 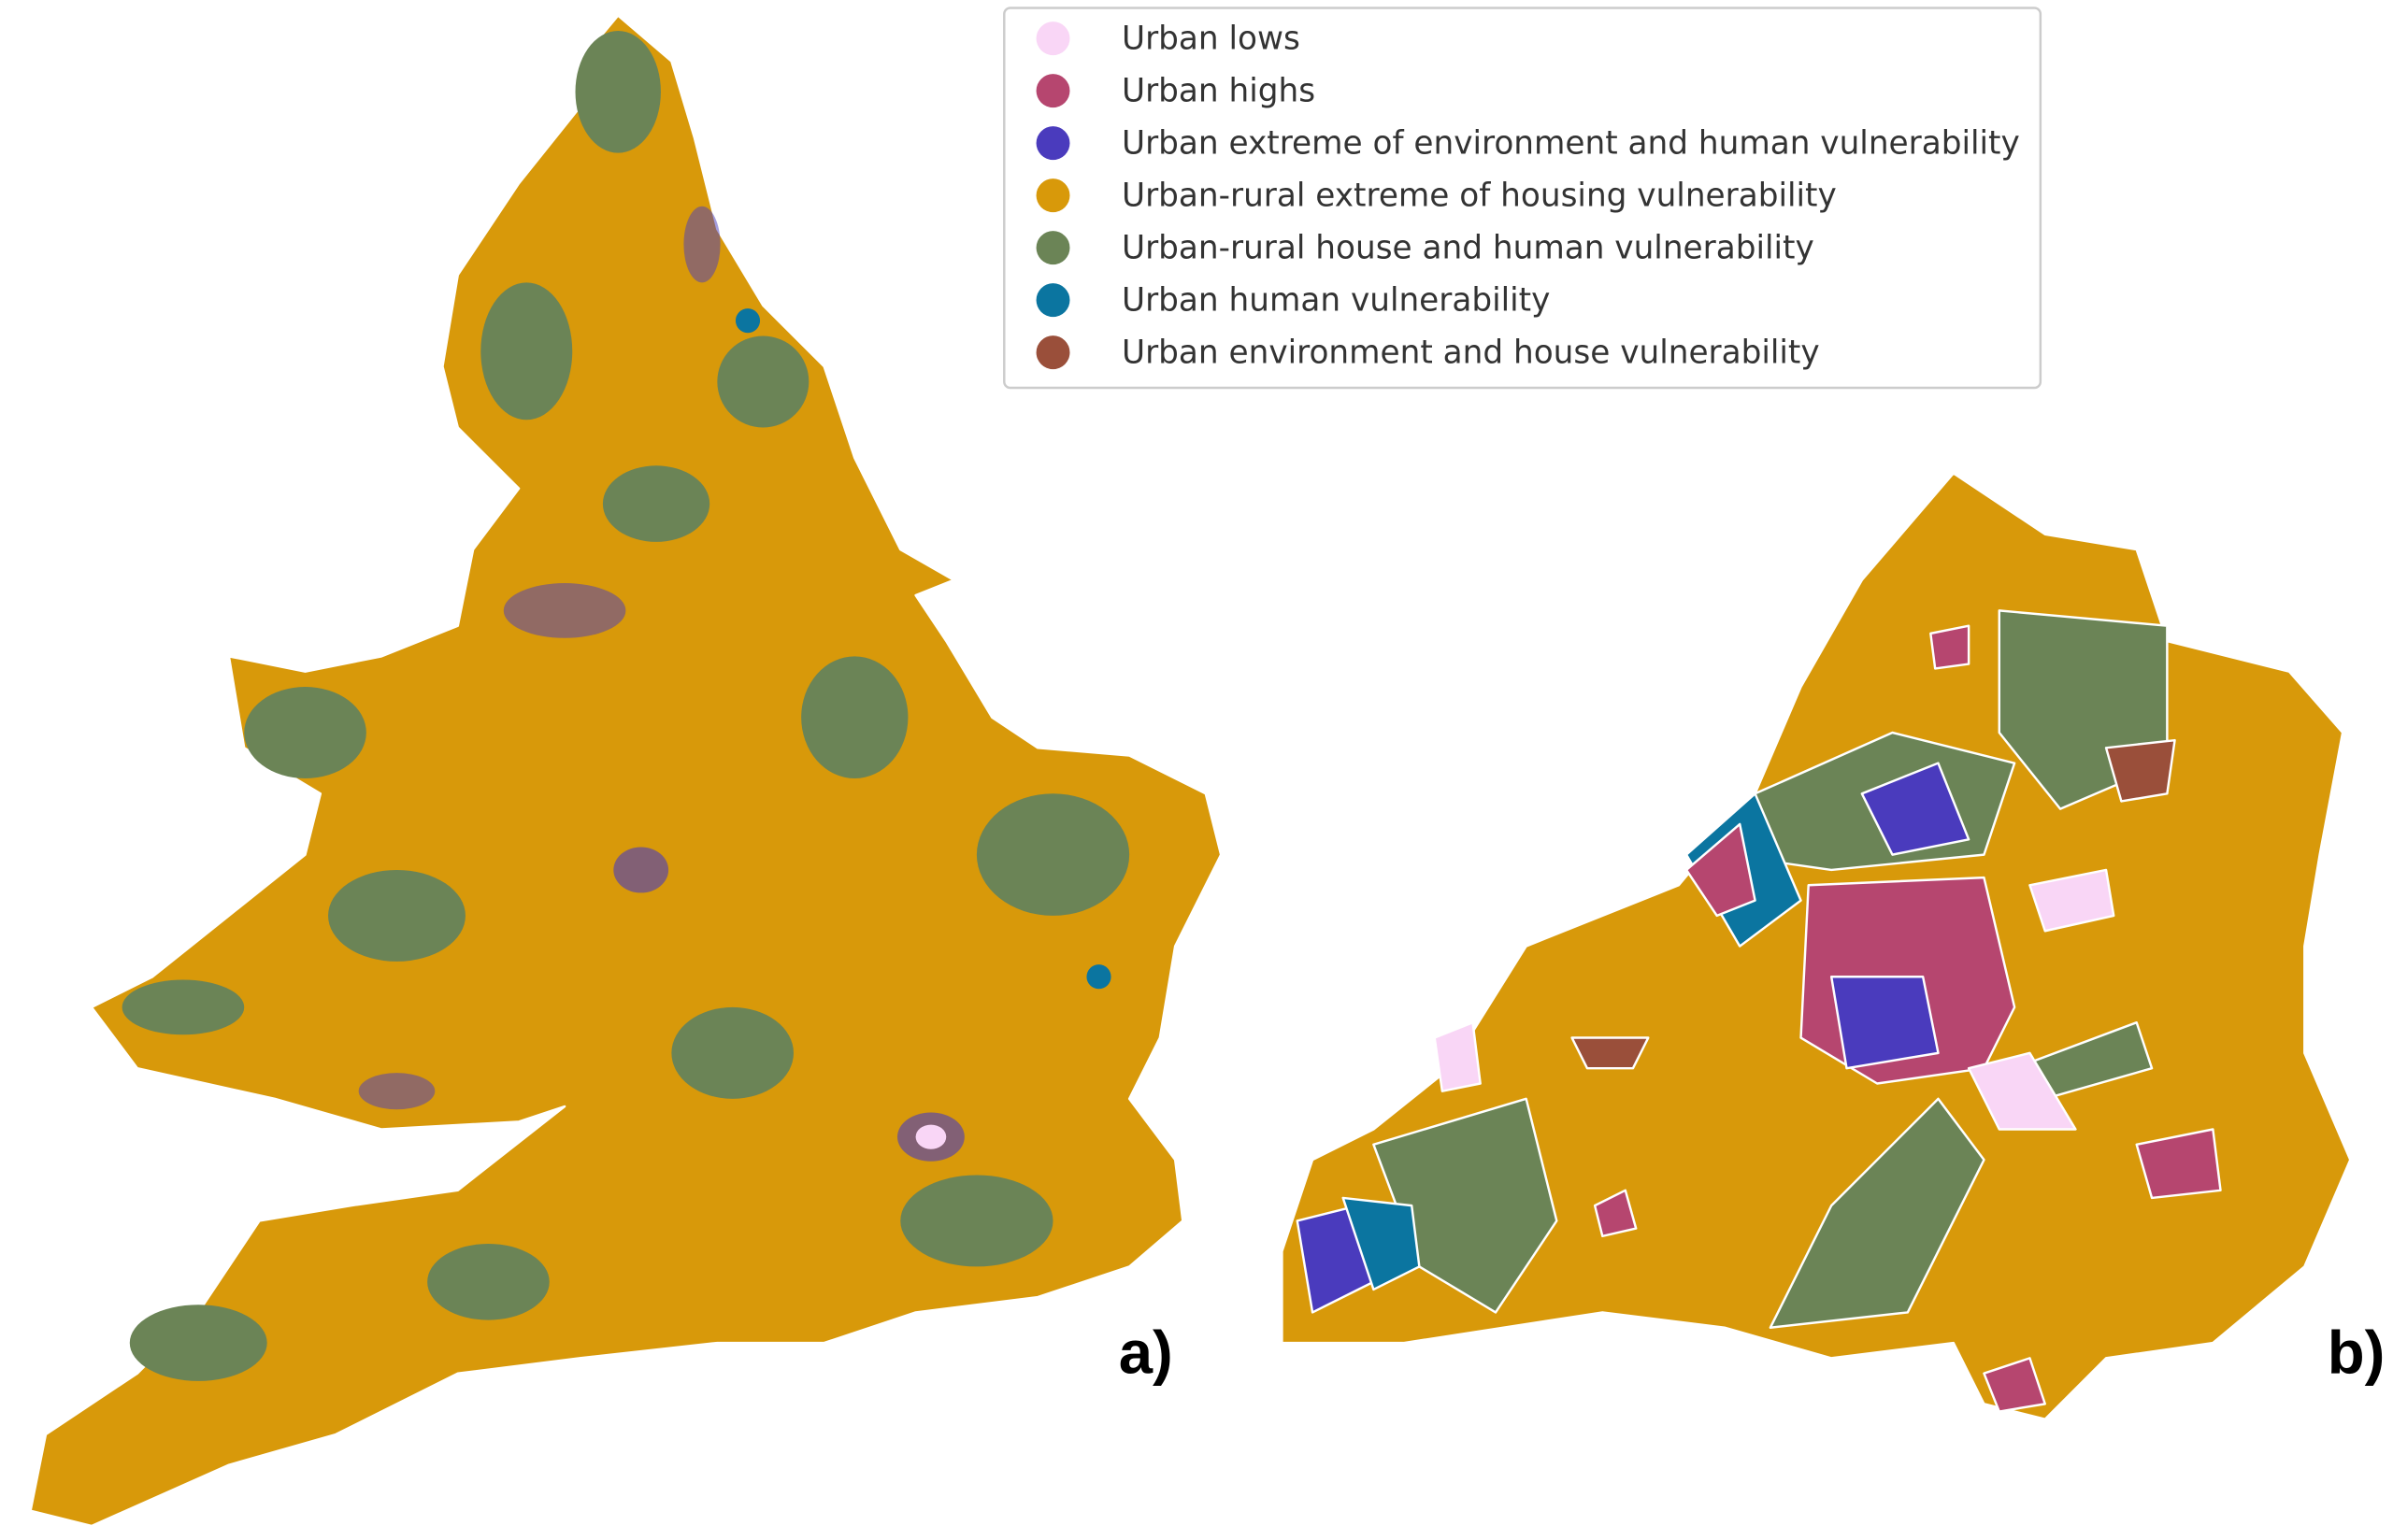 I want to click on legend-box, so click(x=1522, y=198).